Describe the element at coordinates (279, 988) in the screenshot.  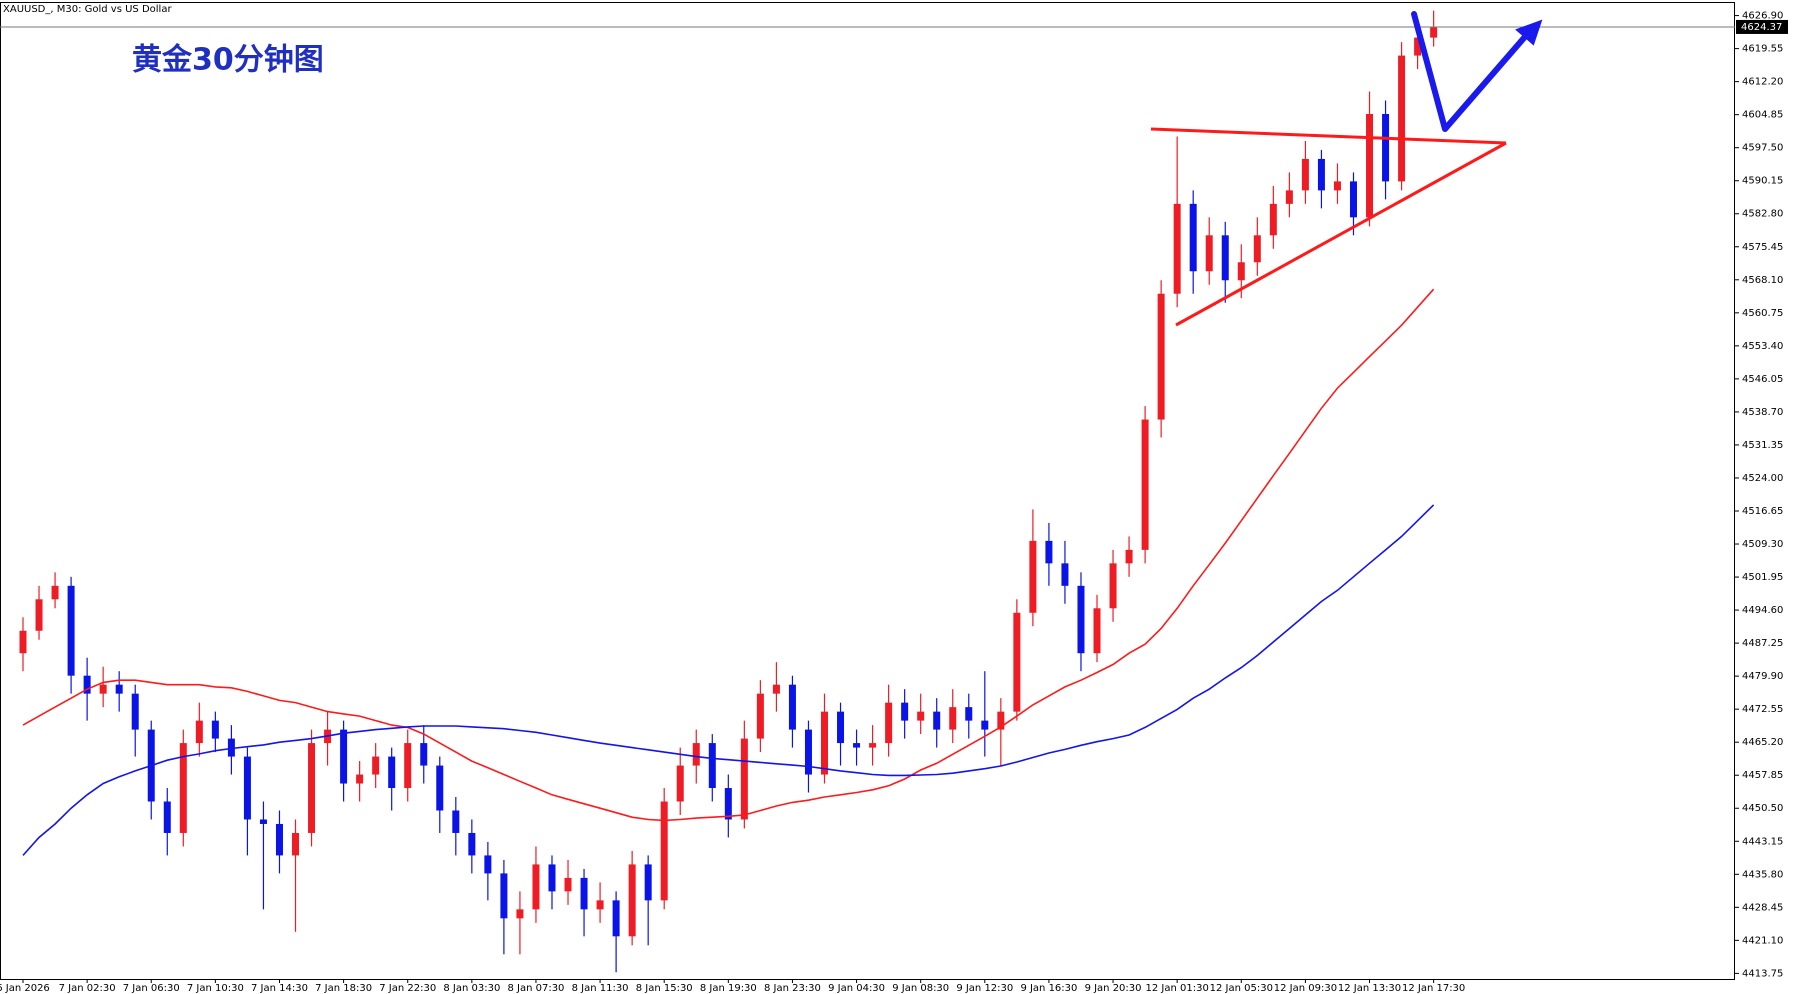
I see `x-tick-label: 7 Jan 14:30` at that location.